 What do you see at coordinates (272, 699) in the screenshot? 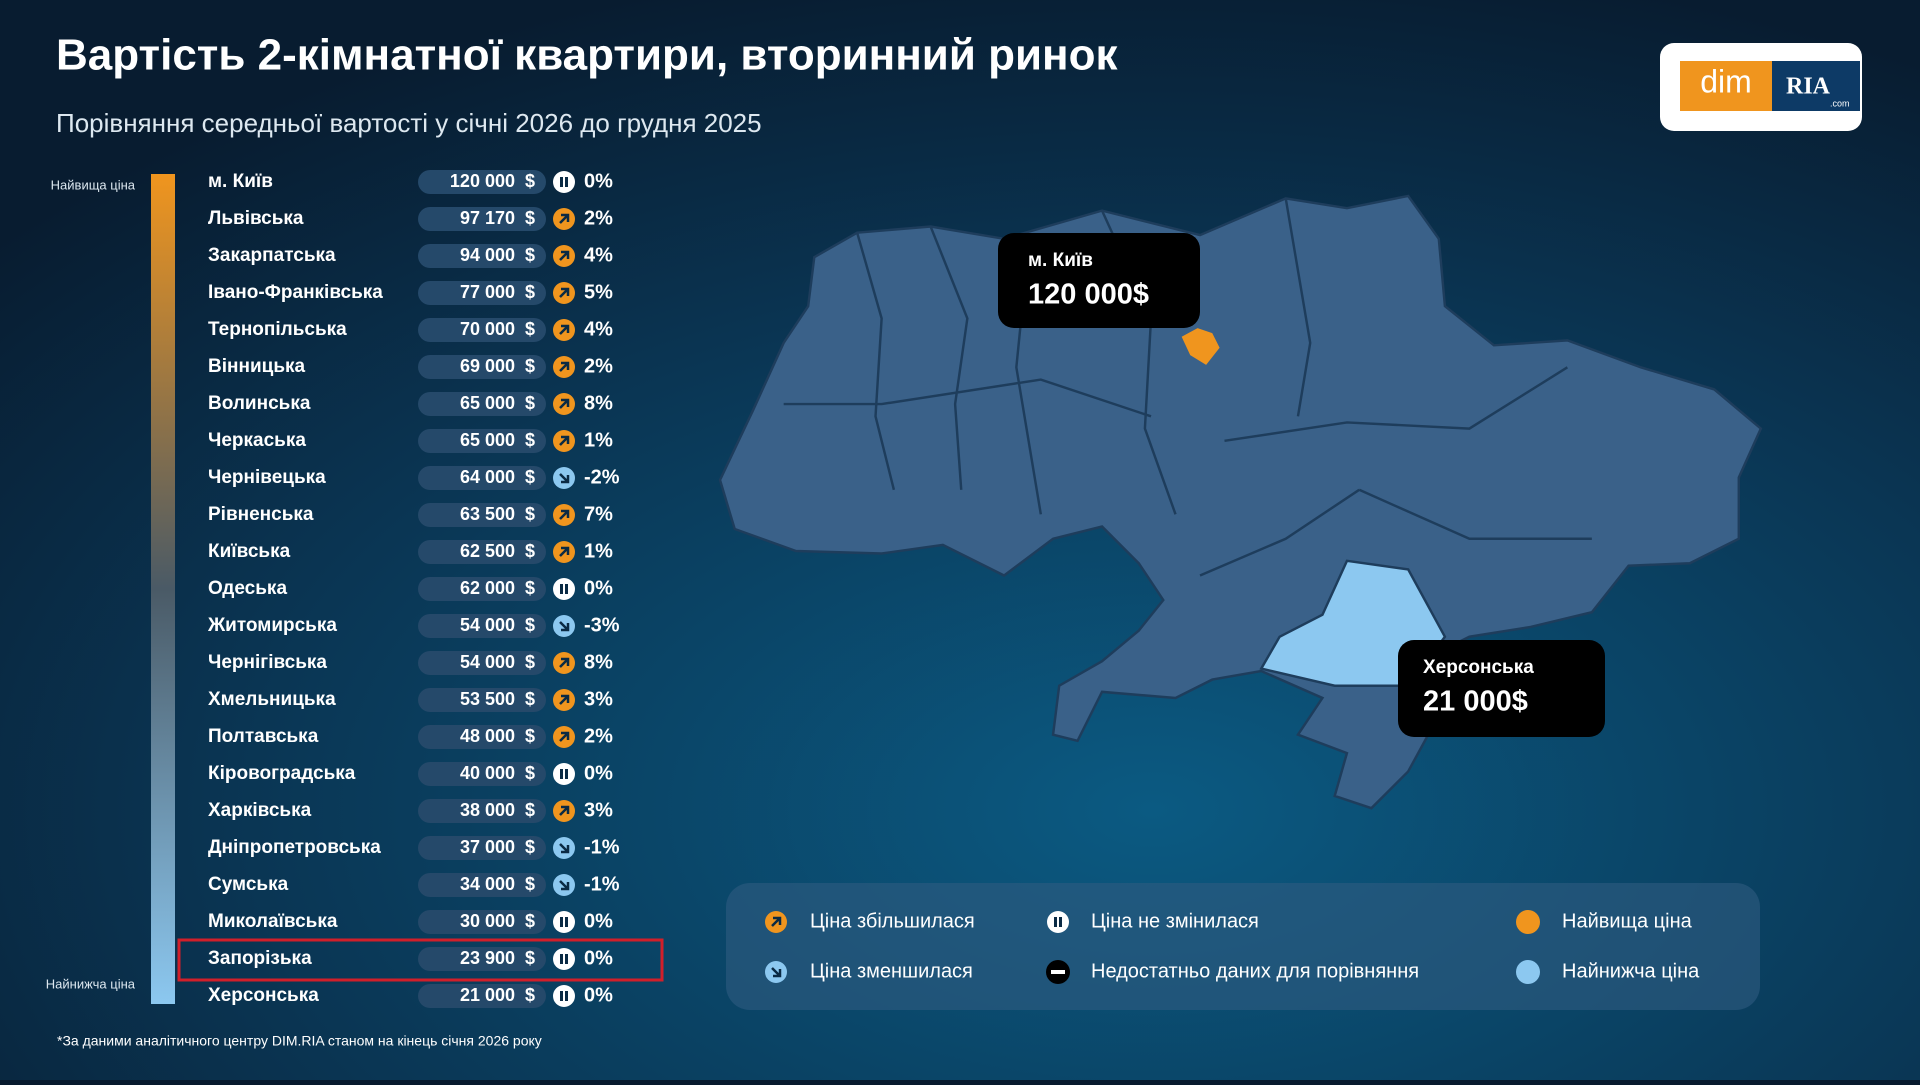
I see `region: Хмельницька` at bounding box center [272, 699].